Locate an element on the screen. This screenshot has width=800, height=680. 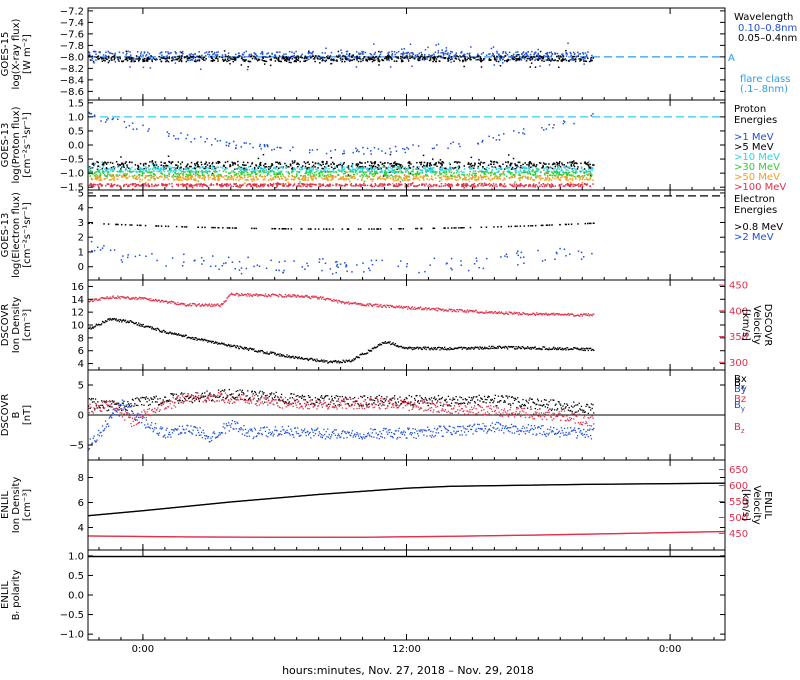
y-tick-label: 0.5 is located at coordinates (76, 131).